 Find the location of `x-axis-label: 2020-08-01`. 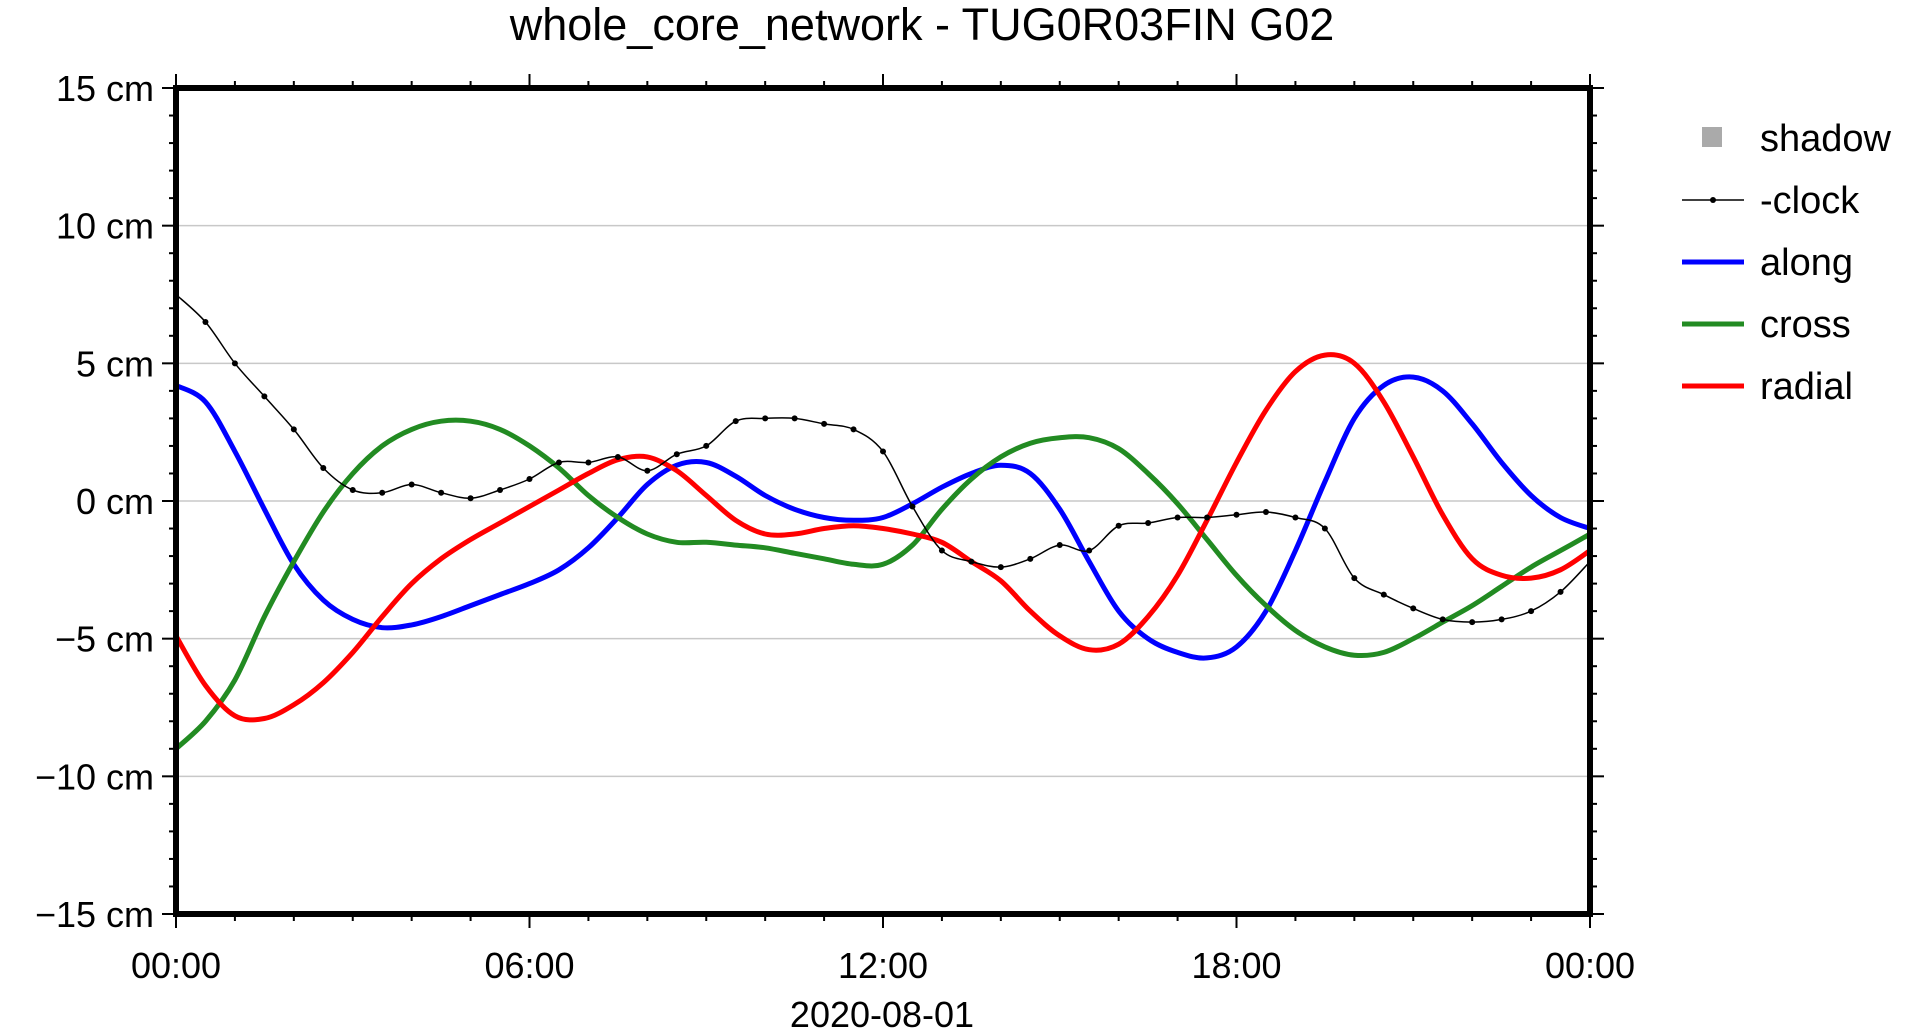

x-axis-label: 2020-08-01 is located at coordinates (882, 1014).